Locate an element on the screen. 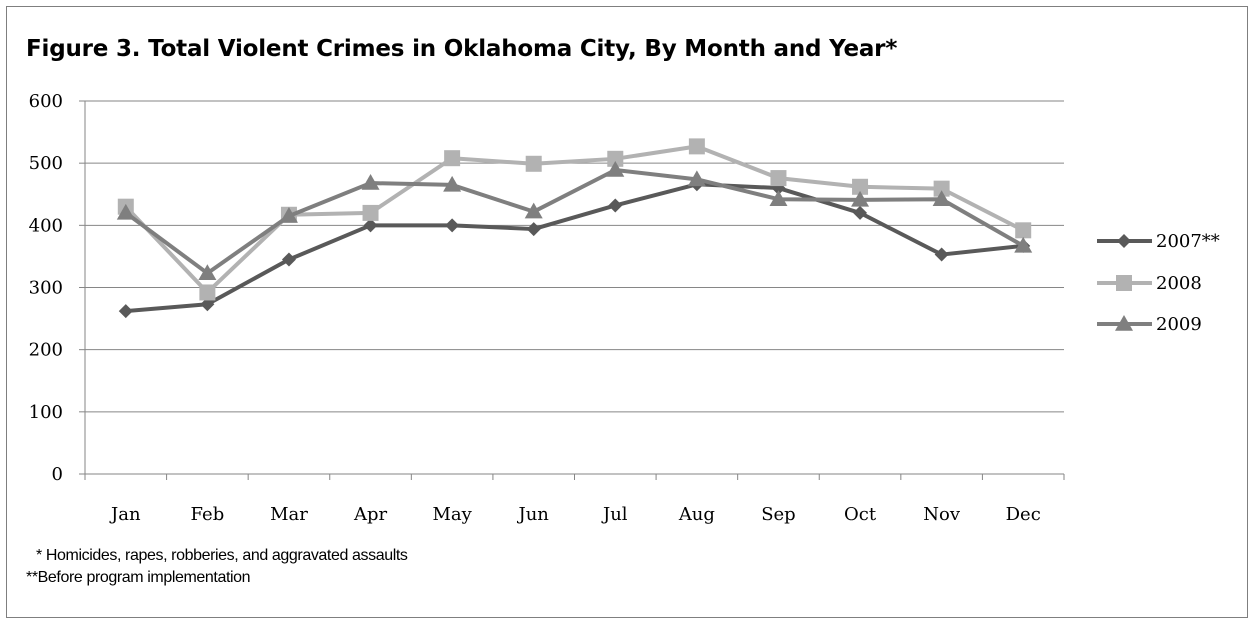 The image size is (1254, 624). data-point-1-nov is located at coordinates (941, 188).